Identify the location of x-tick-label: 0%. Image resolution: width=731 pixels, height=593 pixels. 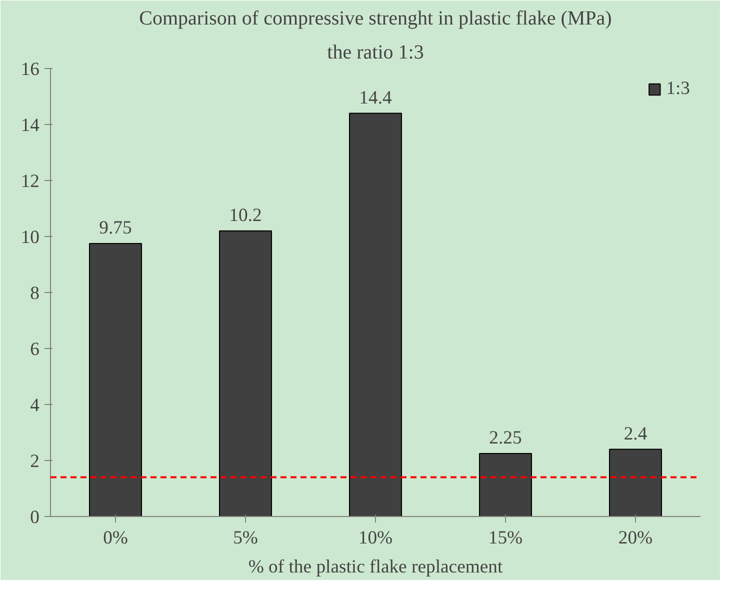
(115, 538).